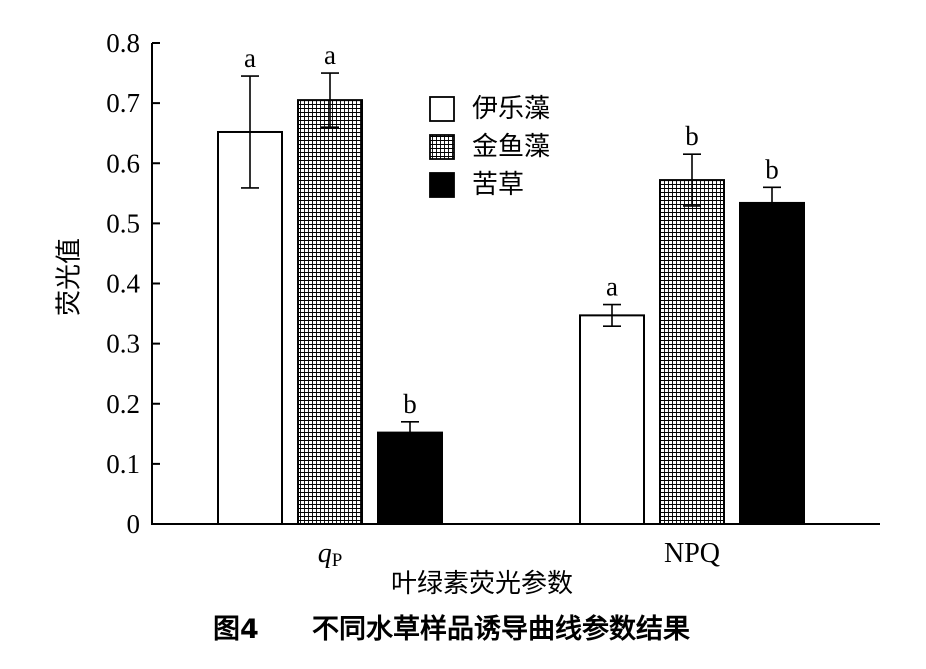 This screenshot has height=669, width=926. Describe the element at coordinates (482, 584) in the screenshot. I see `x-axis-label: 叶绿素荧光参数` at that location.